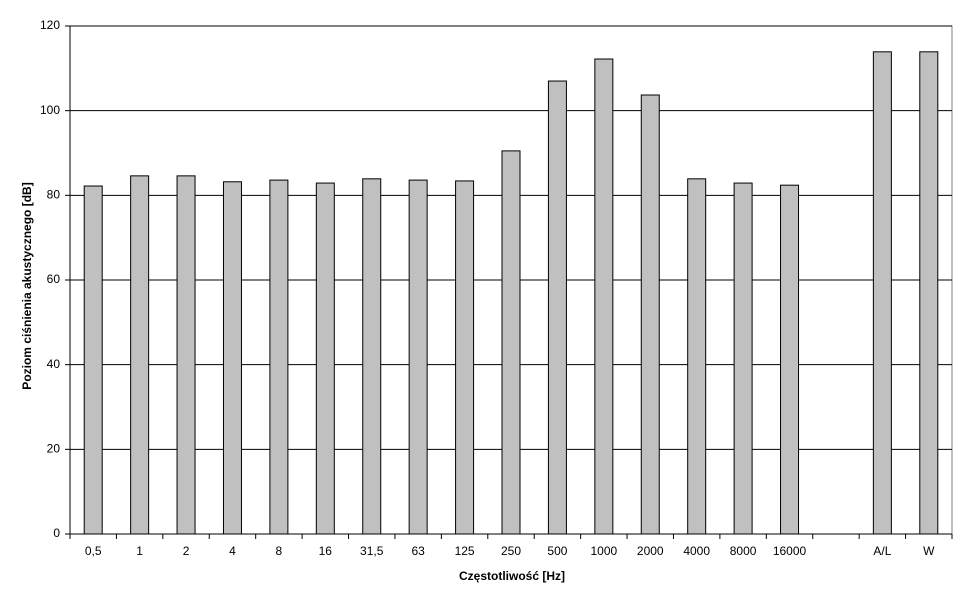  What do you see at coordinates (54, 449) in the screenshot?
I see `y-tick-label: 20` at bounding box center [54, 449].